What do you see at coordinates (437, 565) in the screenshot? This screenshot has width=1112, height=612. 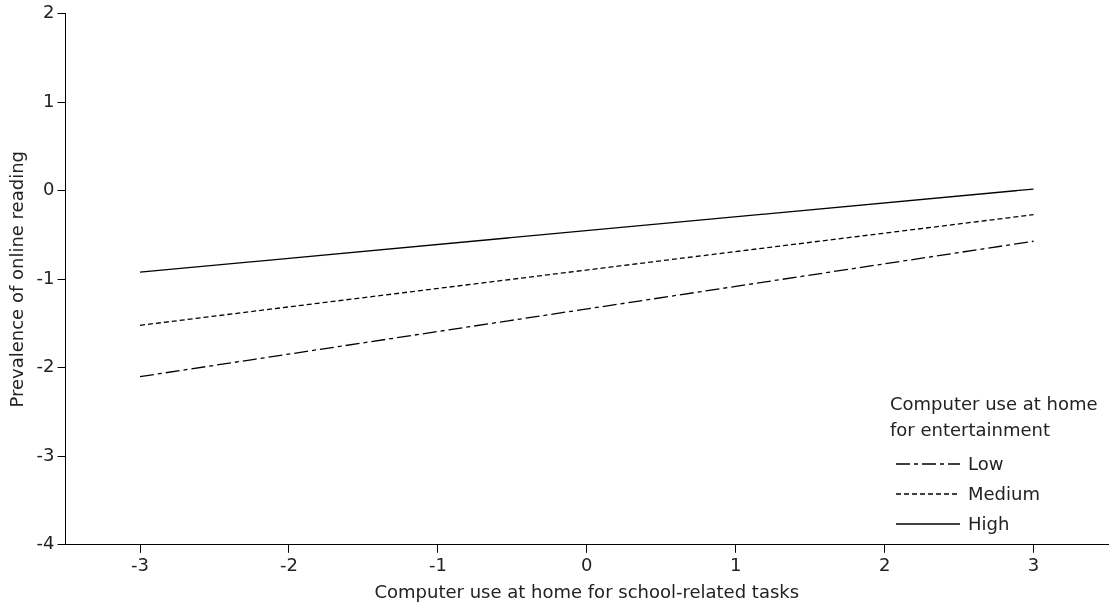 I see `x-tick-label: -1` at bounding box center [437, 565].